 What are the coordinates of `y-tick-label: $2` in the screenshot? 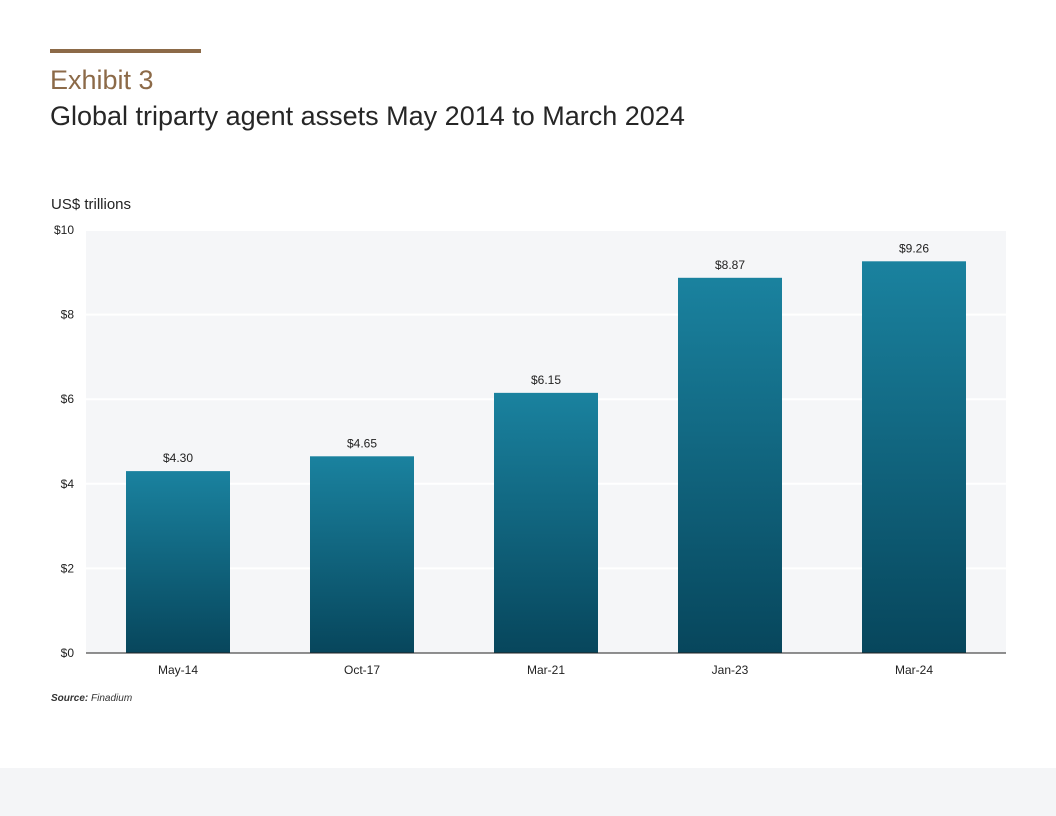 It's located at (68, 568).